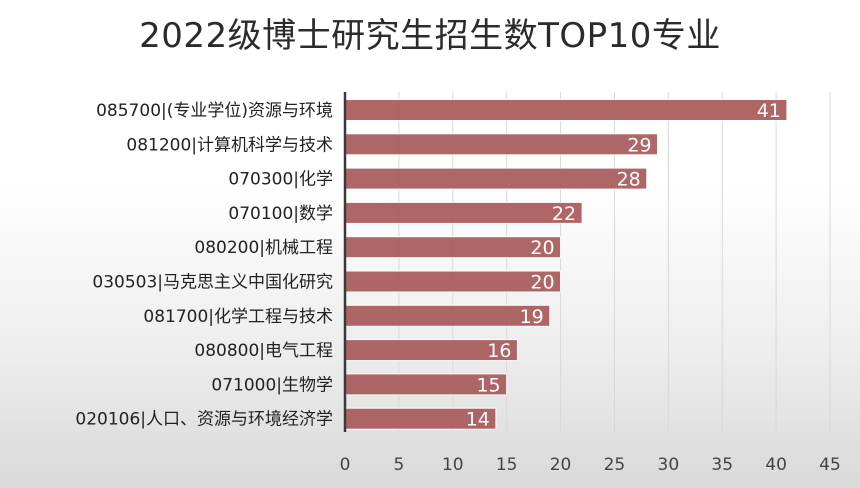  I want to click on x-tick-labels: 0 5 10 15 20 25 30 35 40 45, so click(590, 465).